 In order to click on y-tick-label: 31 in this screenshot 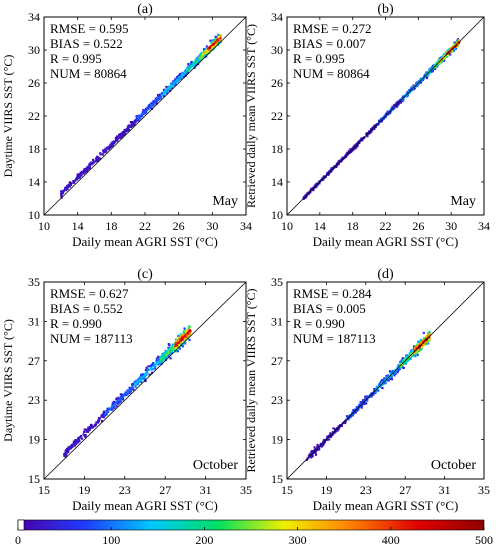, I will do `click(277, 321)`.